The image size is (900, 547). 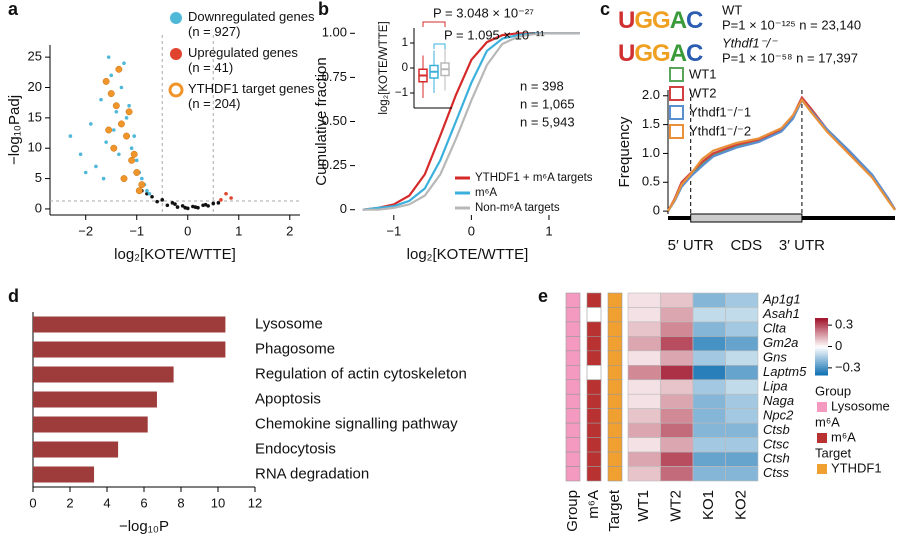 I want to click on y-axis-label: Frequency, so click(x=624, y=151).